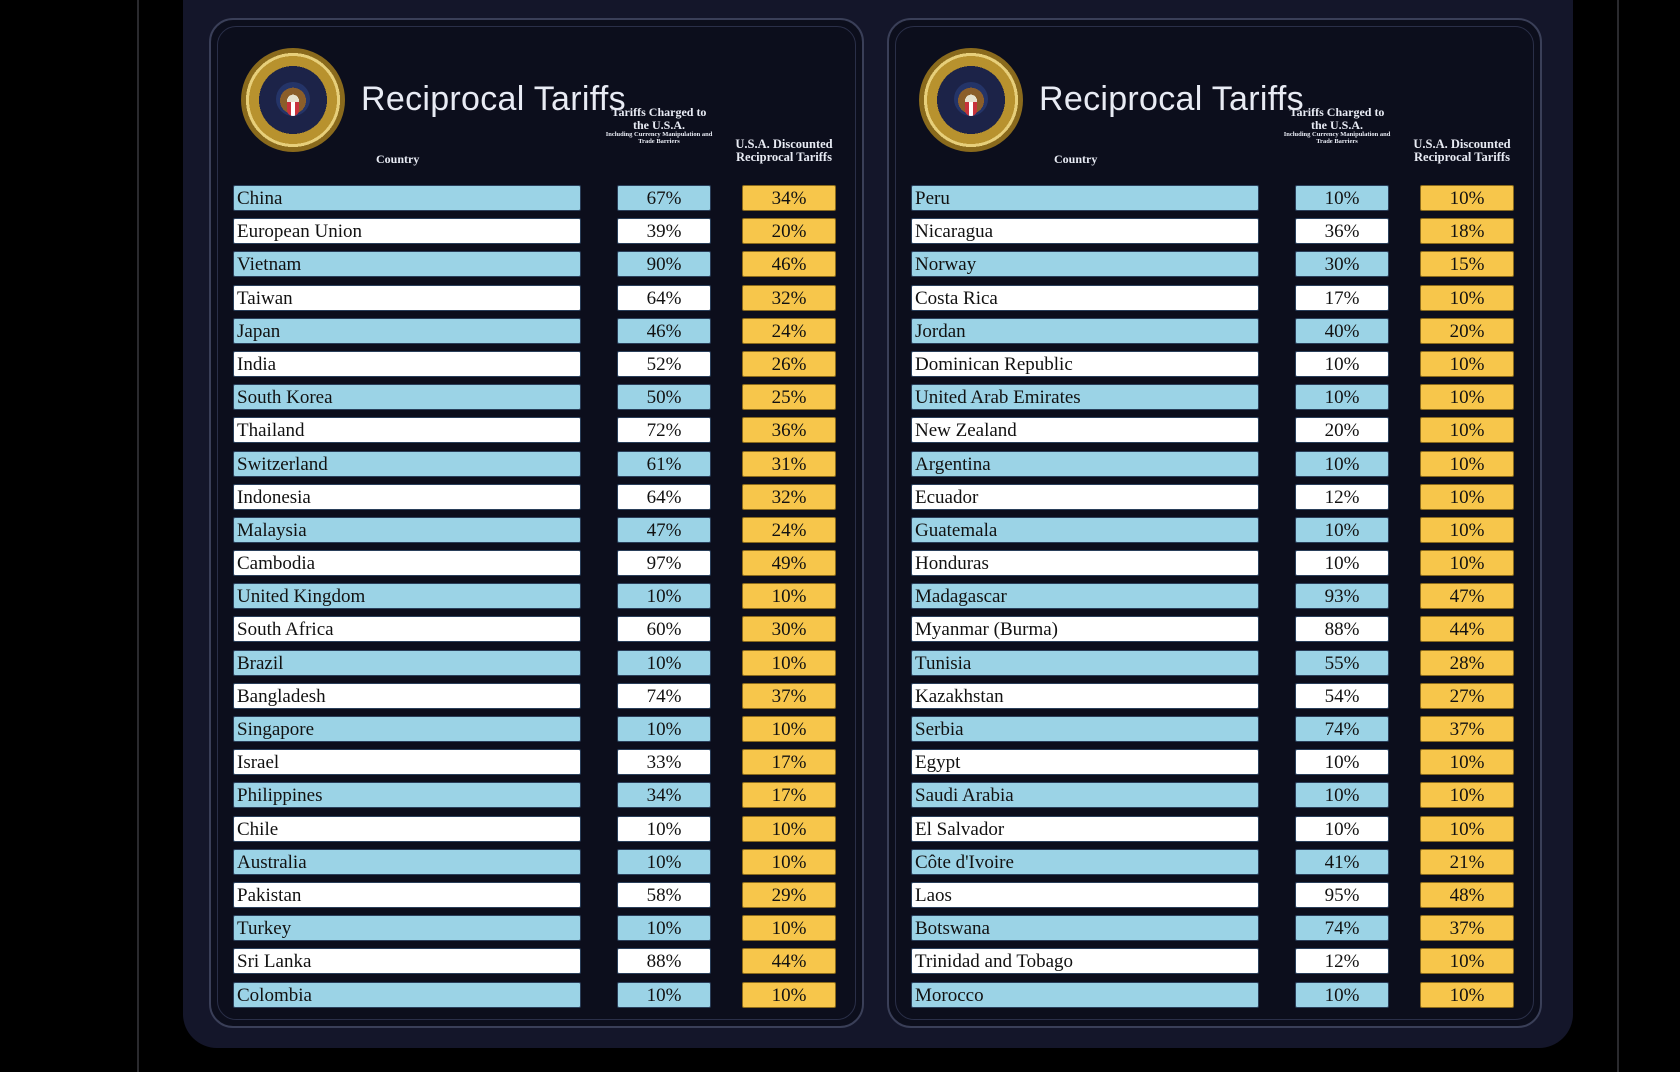  I want to click on country-cell: Norway, so click(1085, 264).